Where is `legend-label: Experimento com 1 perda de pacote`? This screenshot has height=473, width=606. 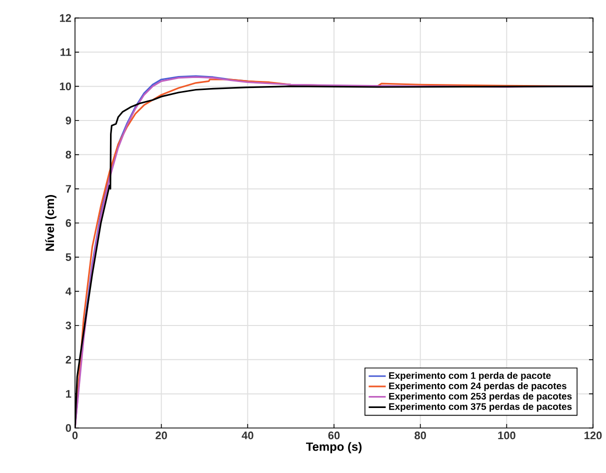
legend-label: Experimento com 1 perda de pacote is located at coordinates (470, 376).